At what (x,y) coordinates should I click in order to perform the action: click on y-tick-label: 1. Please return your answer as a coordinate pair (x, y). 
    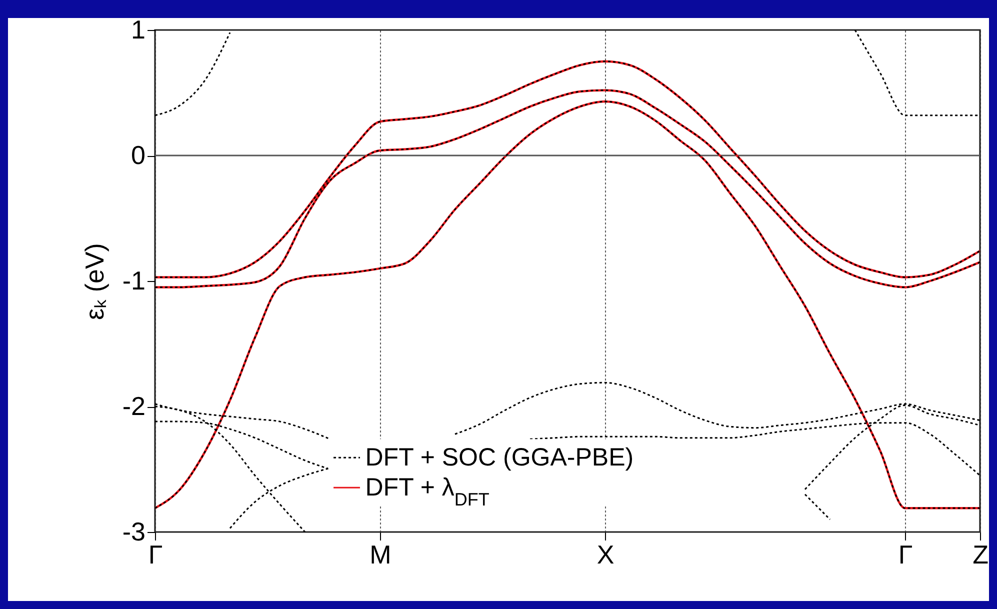
    Looking at the image, I should click on (138, 29).